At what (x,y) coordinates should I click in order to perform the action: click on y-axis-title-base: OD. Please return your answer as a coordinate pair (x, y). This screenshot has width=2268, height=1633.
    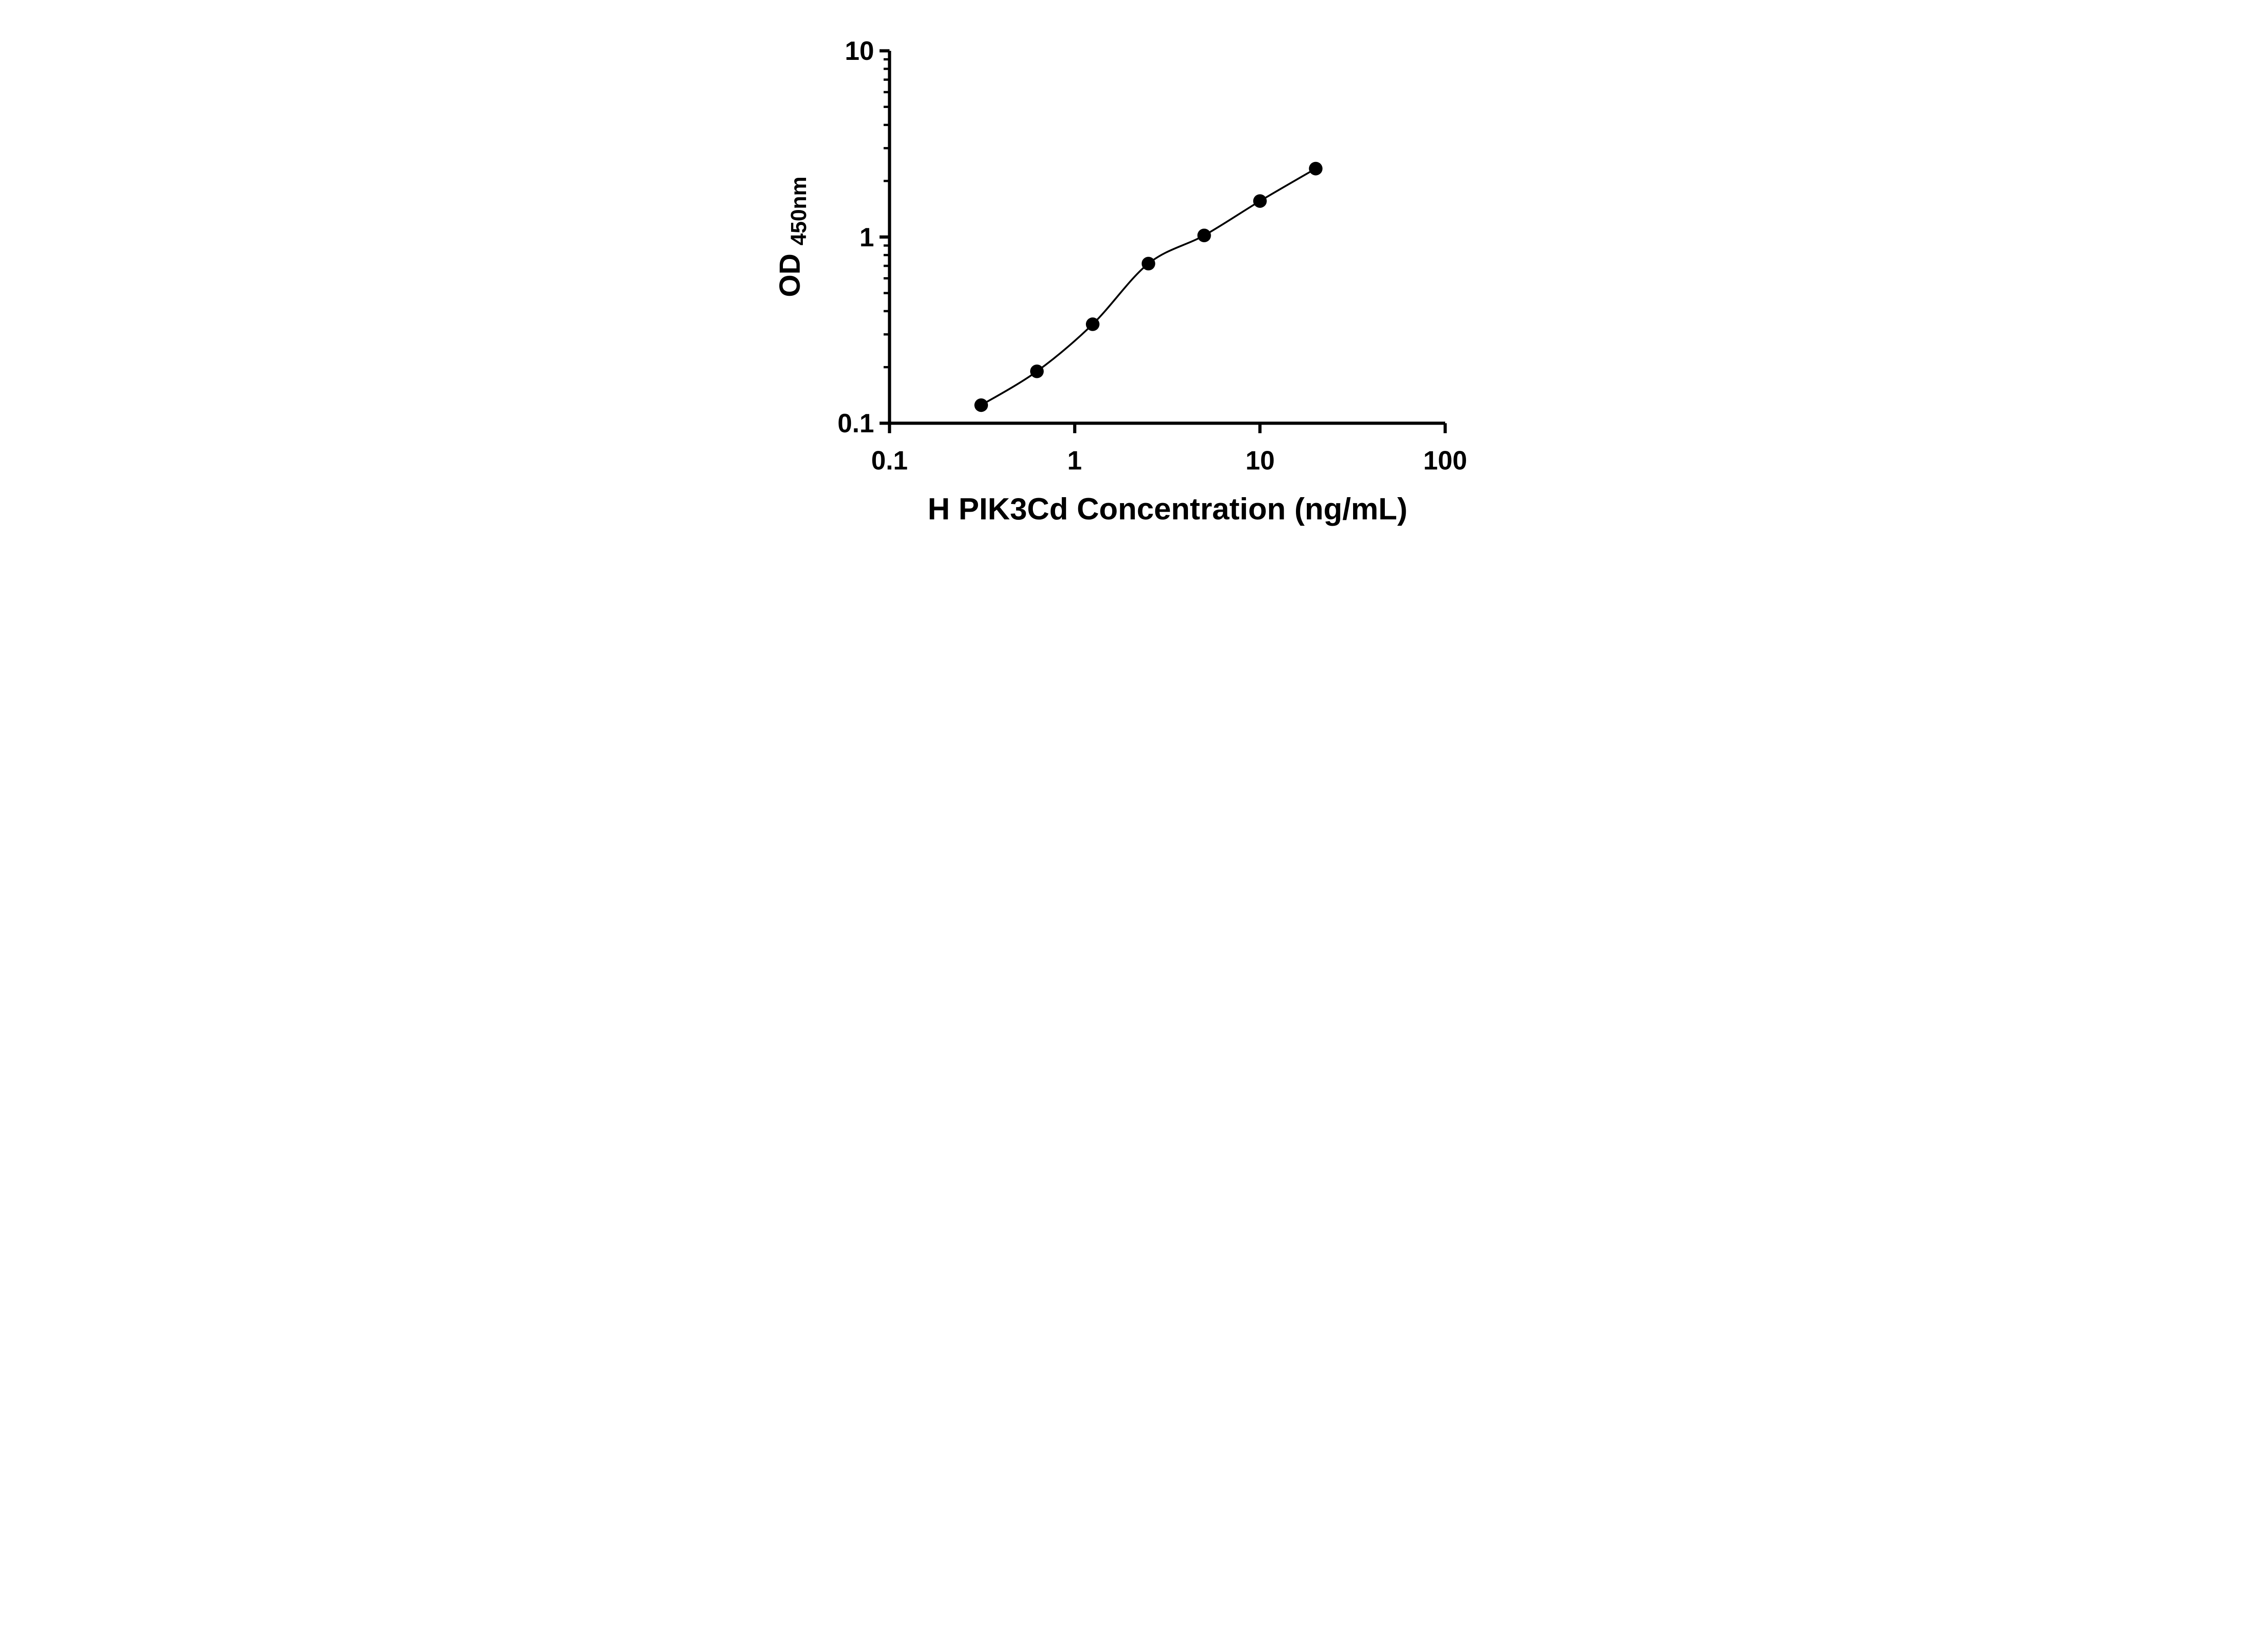
    Looking at the image, I should click on (790, 275).